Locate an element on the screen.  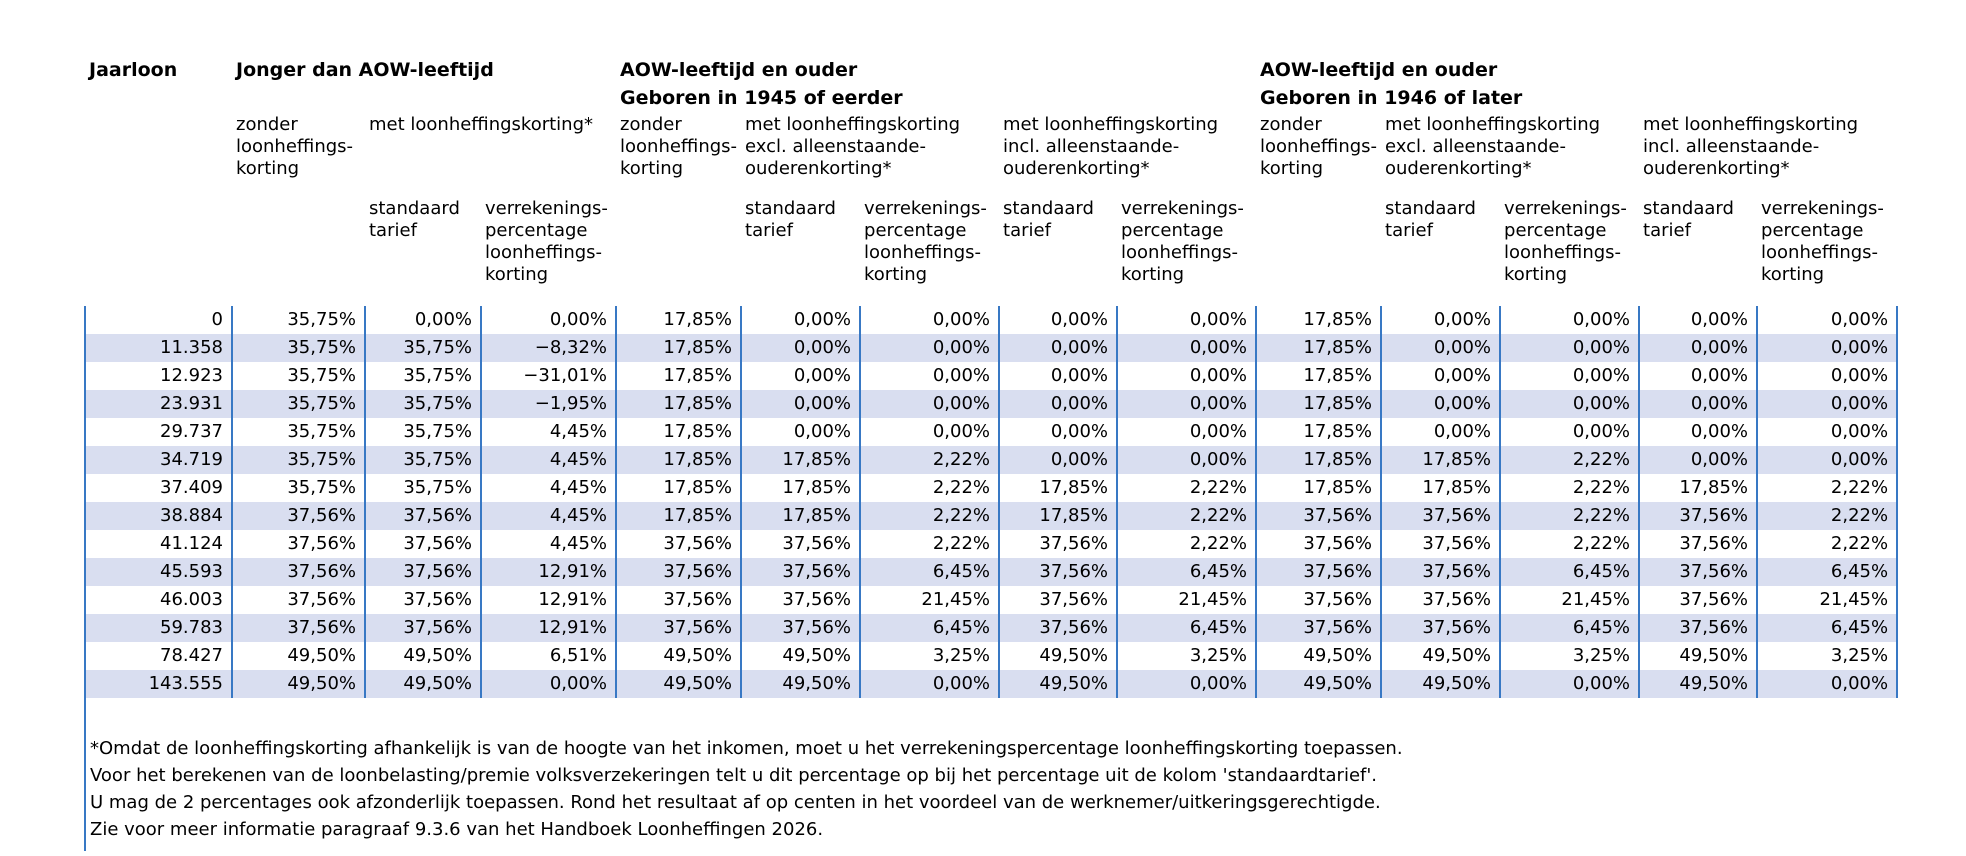
group-subtitle: Geboren in 1946 of later is located at coordinates (1391, 98).